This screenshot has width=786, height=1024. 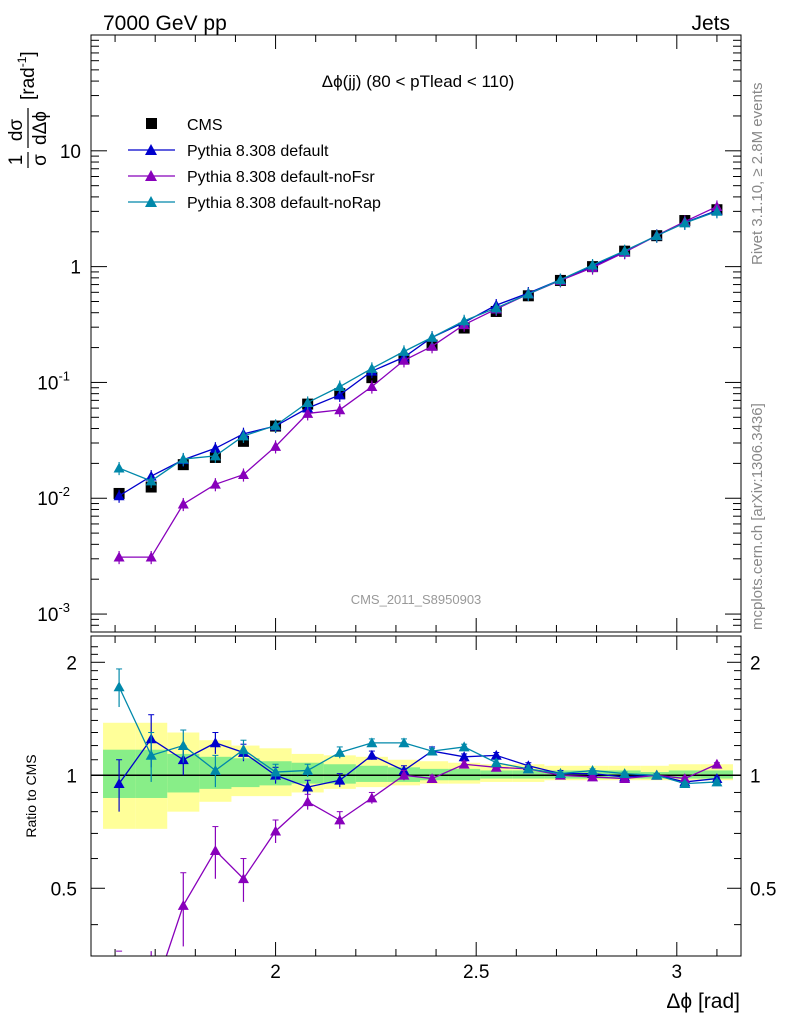 I want to click on y-tick-label: 10⁻², so click(x=53, y=497).